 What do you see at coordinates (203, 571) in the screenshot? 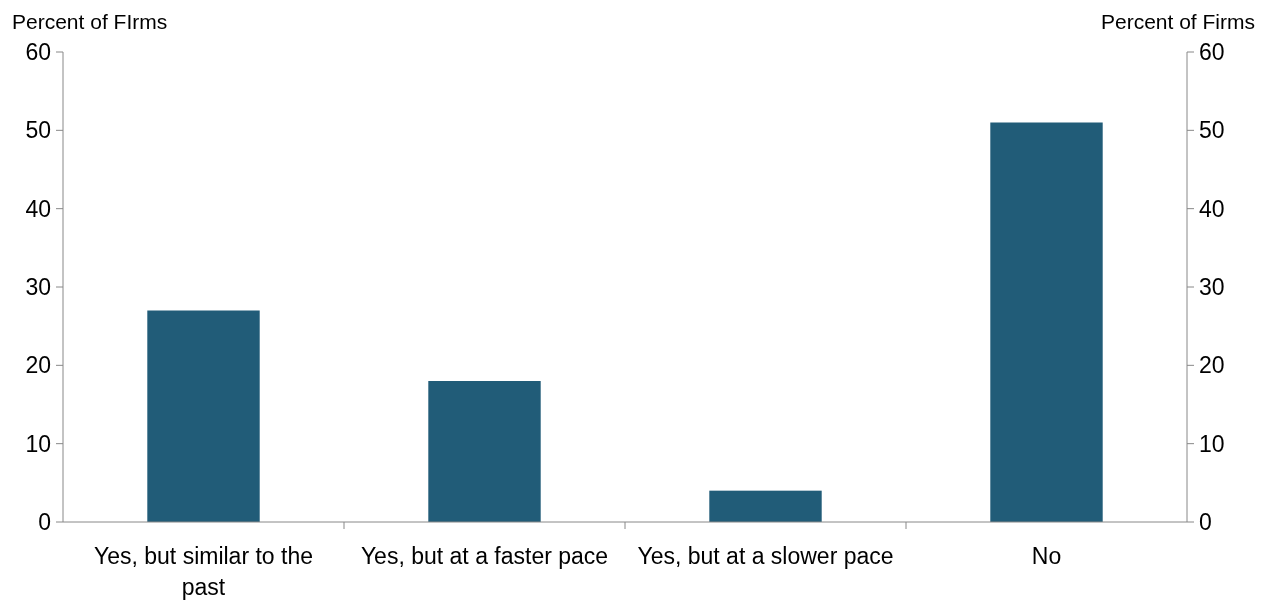
I see `x-tick-label: Yes, but similar to the past` at bounding box center [203, 571].